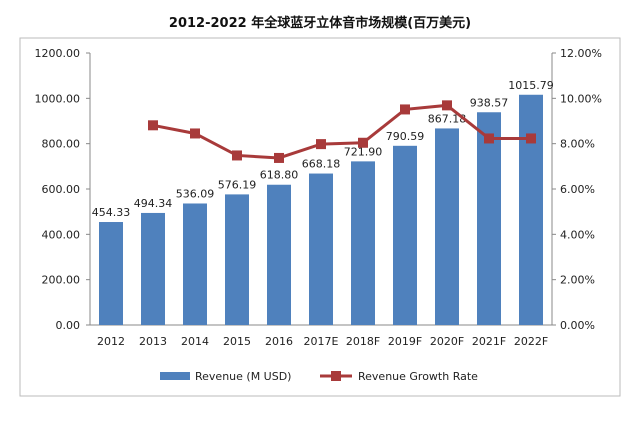 Image resolution: width=640 pixels, height=424 pixels. Describe the element at coordinates (321, 164) in the screenshot. I see `bar-data-label: 668.18` at that location.